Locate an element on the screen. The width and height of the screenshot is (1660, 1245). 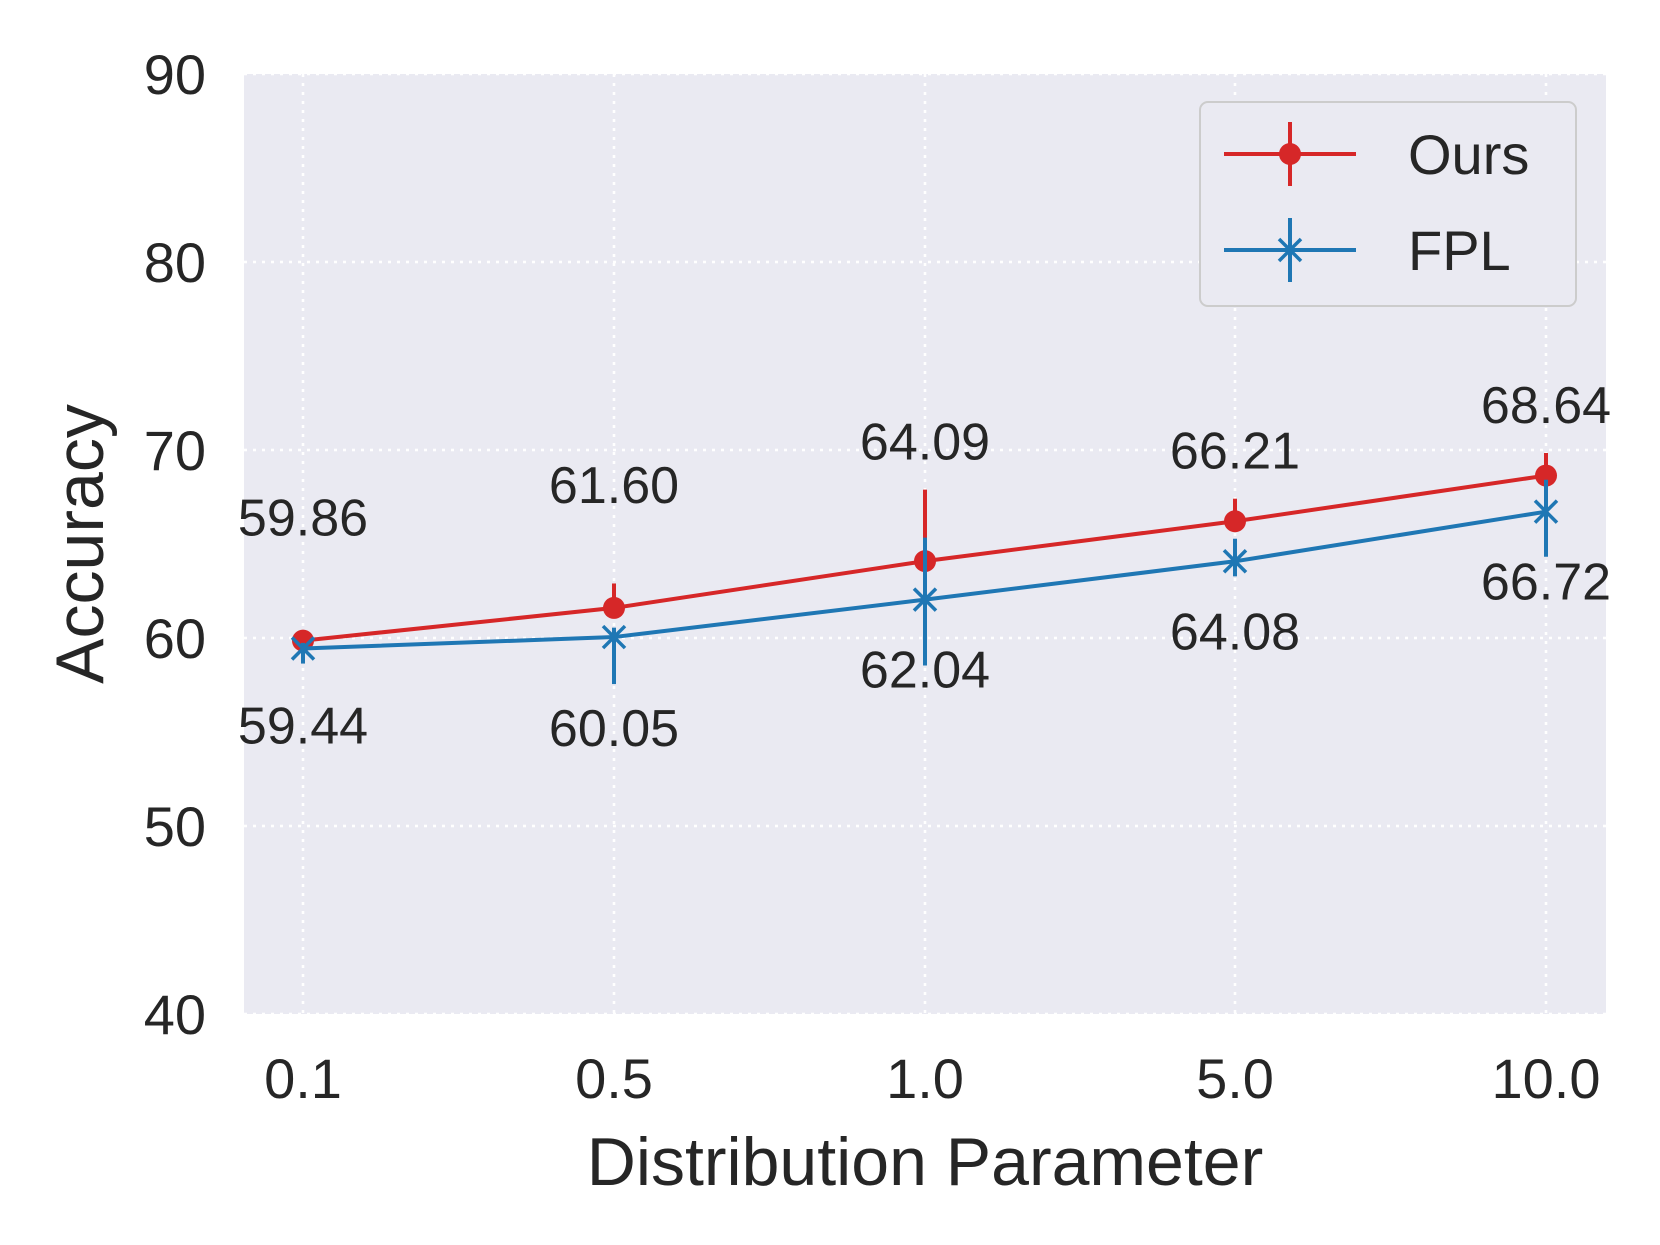
data-label-fpl: 64.08 is located at coordinates (1235, 632).